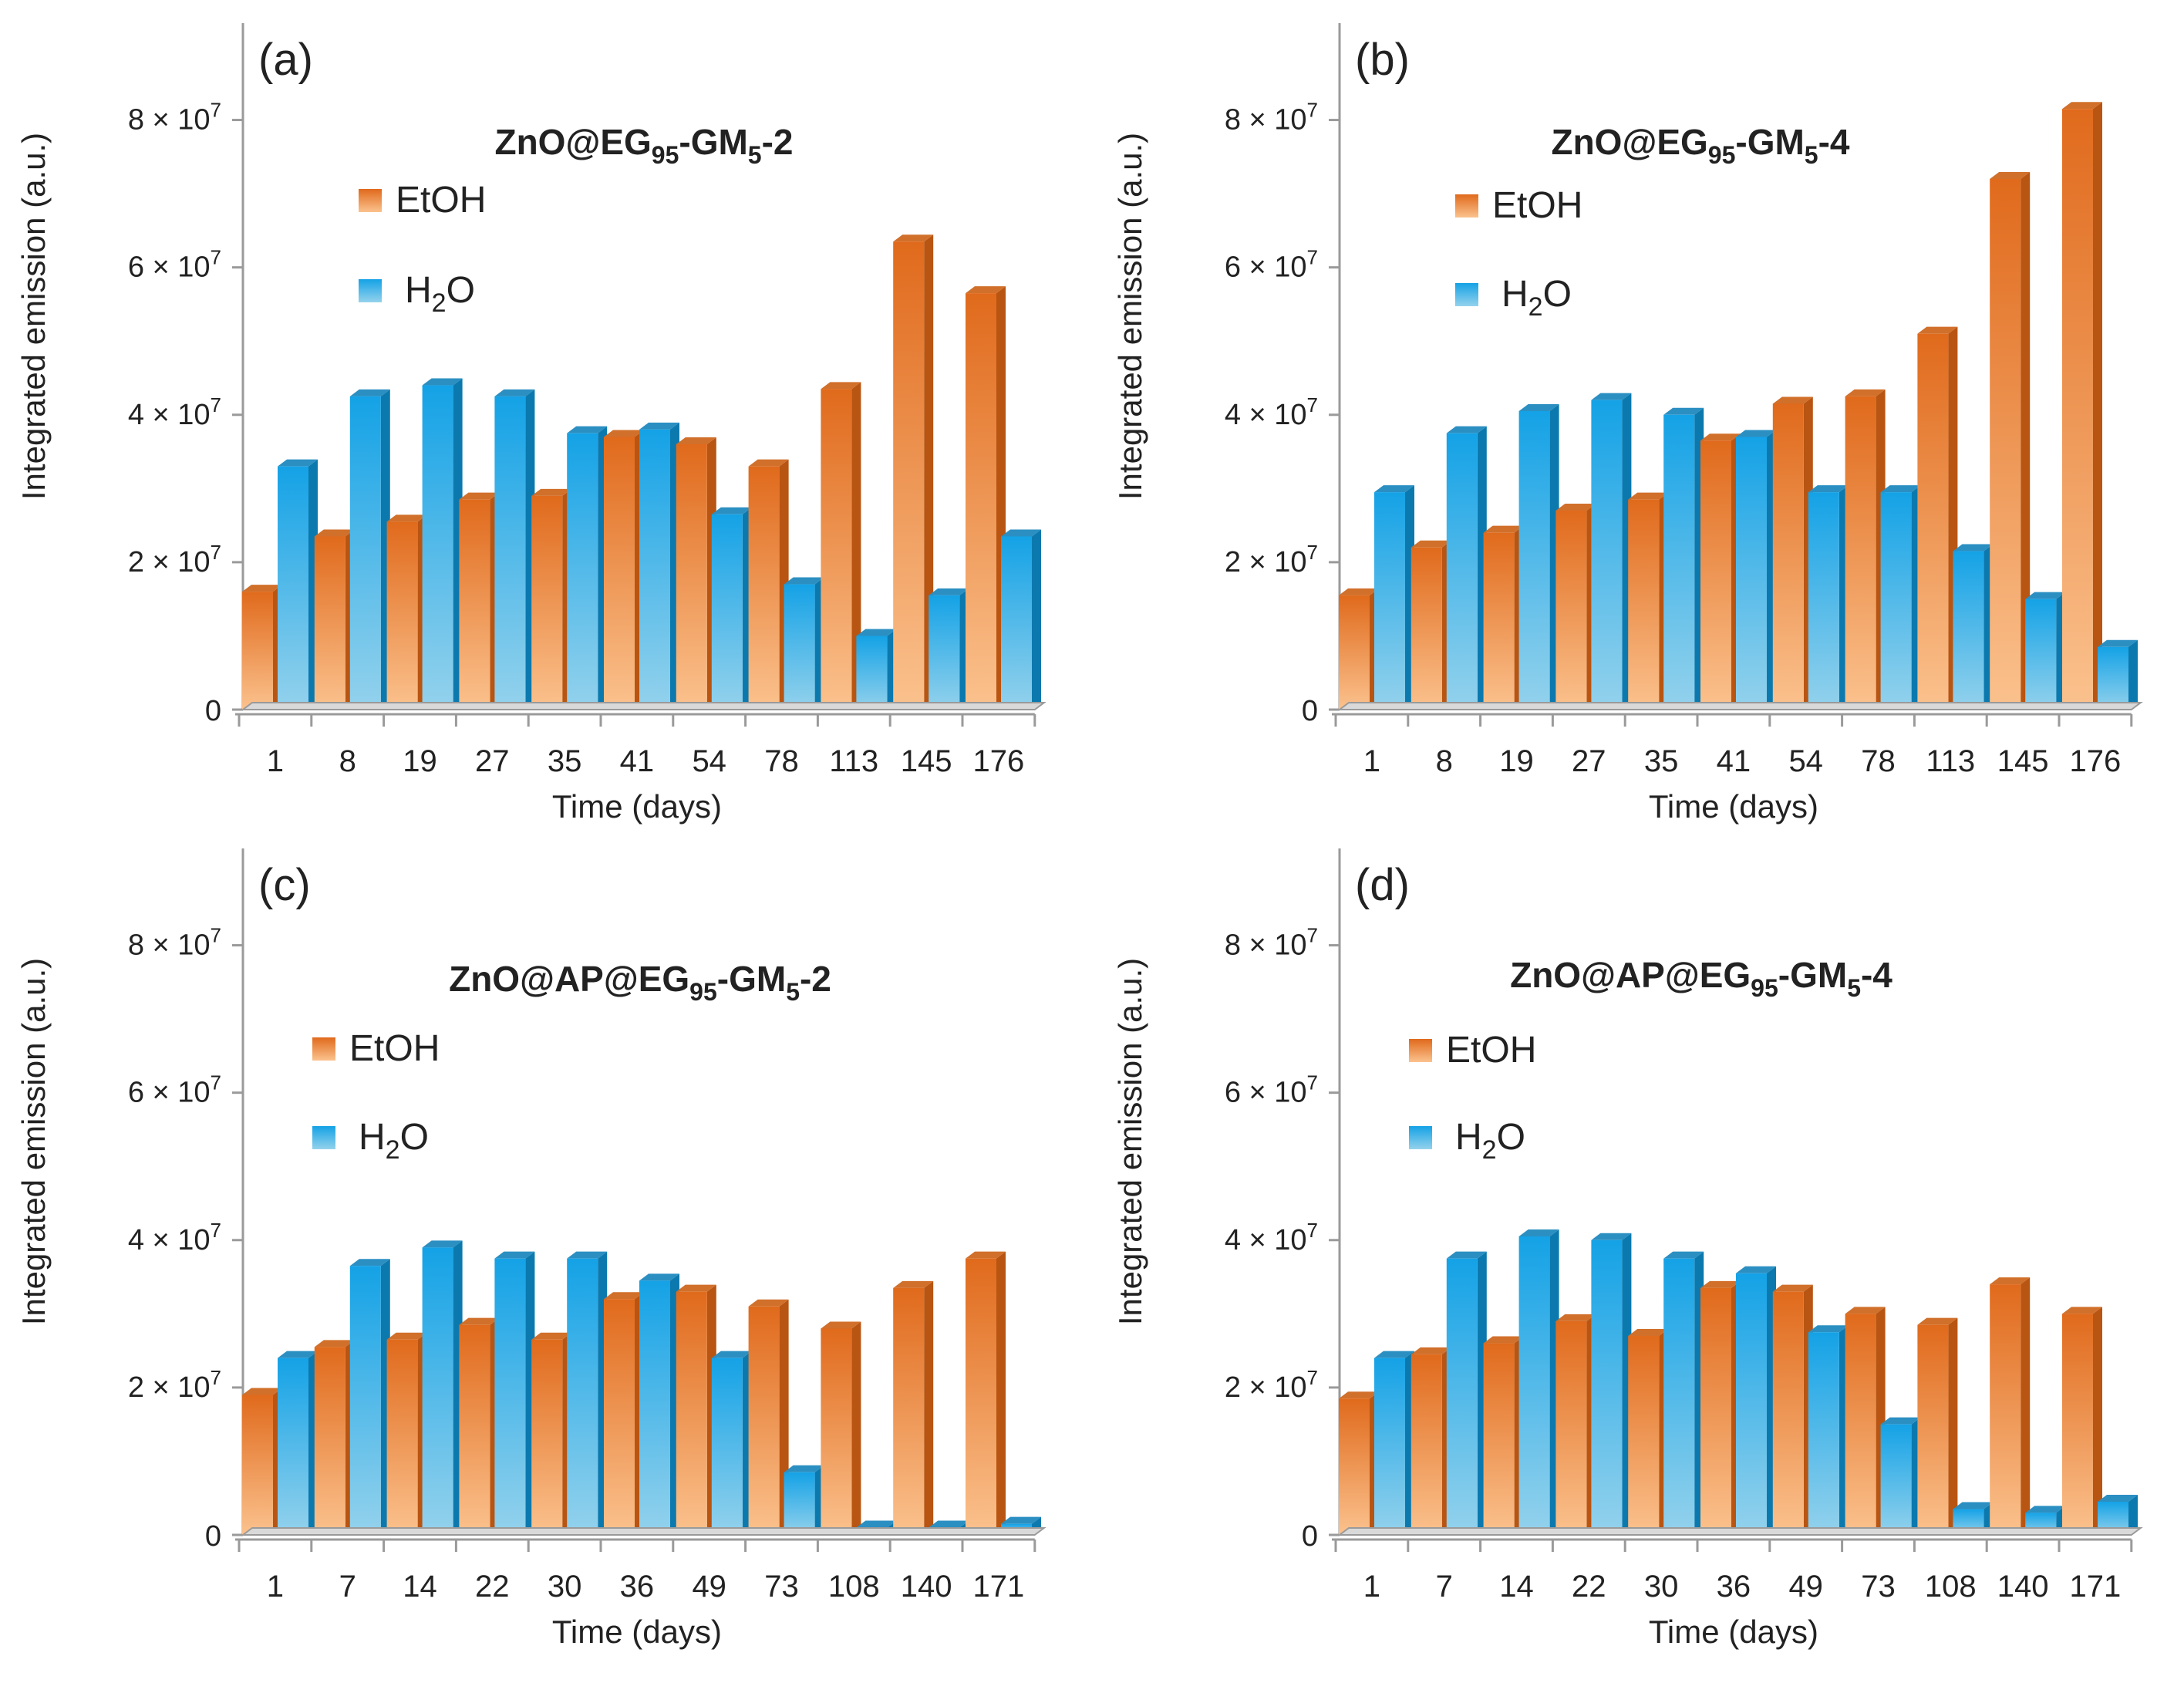 This screenshot has width=2184, height=1683. I want to click on x-tick-label: 1, so click(1372, 761).